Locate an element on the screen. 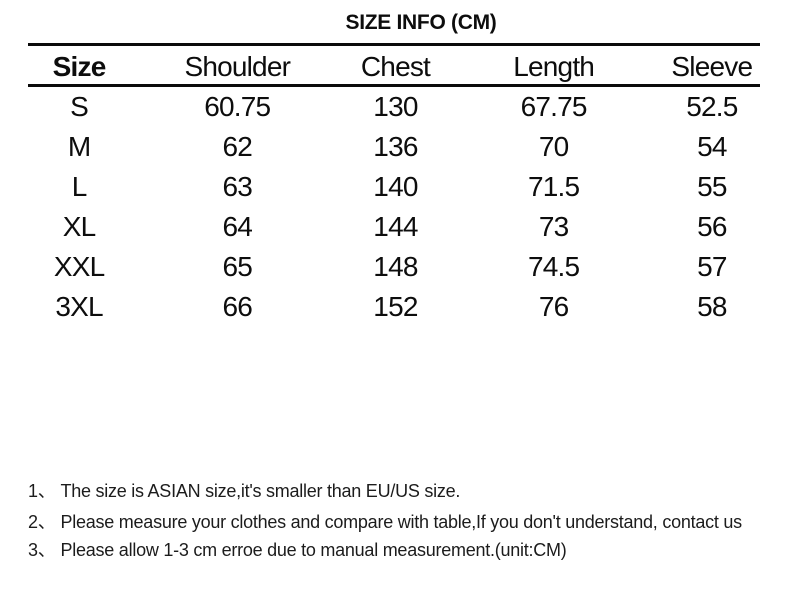 The image size is (791, 598). note-number: 1、 is located at coordinates (42, 491).